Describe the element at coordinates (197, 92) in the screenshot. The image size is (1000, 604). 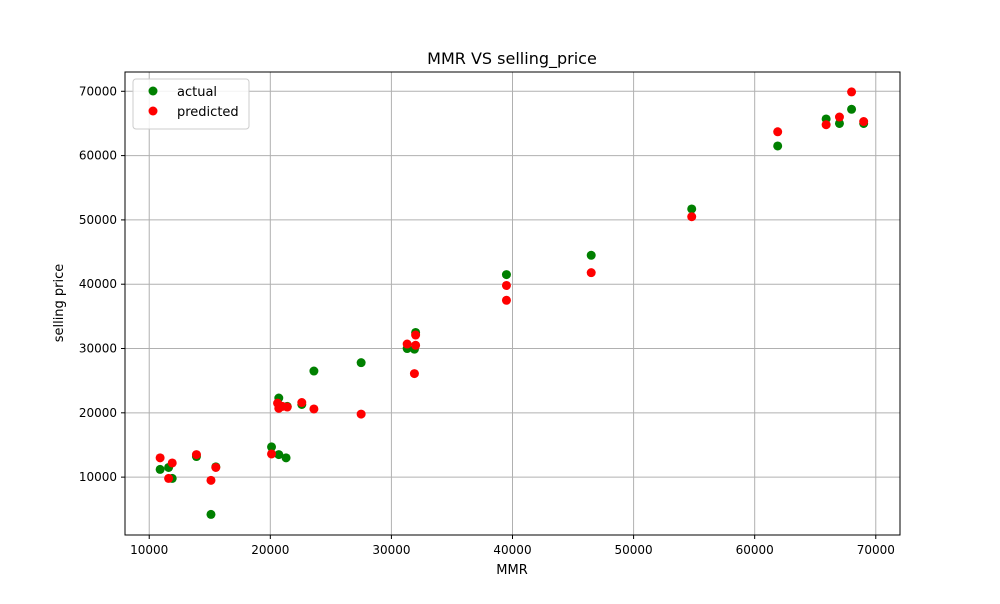
I see `legend-label-actual: actual` at that location.